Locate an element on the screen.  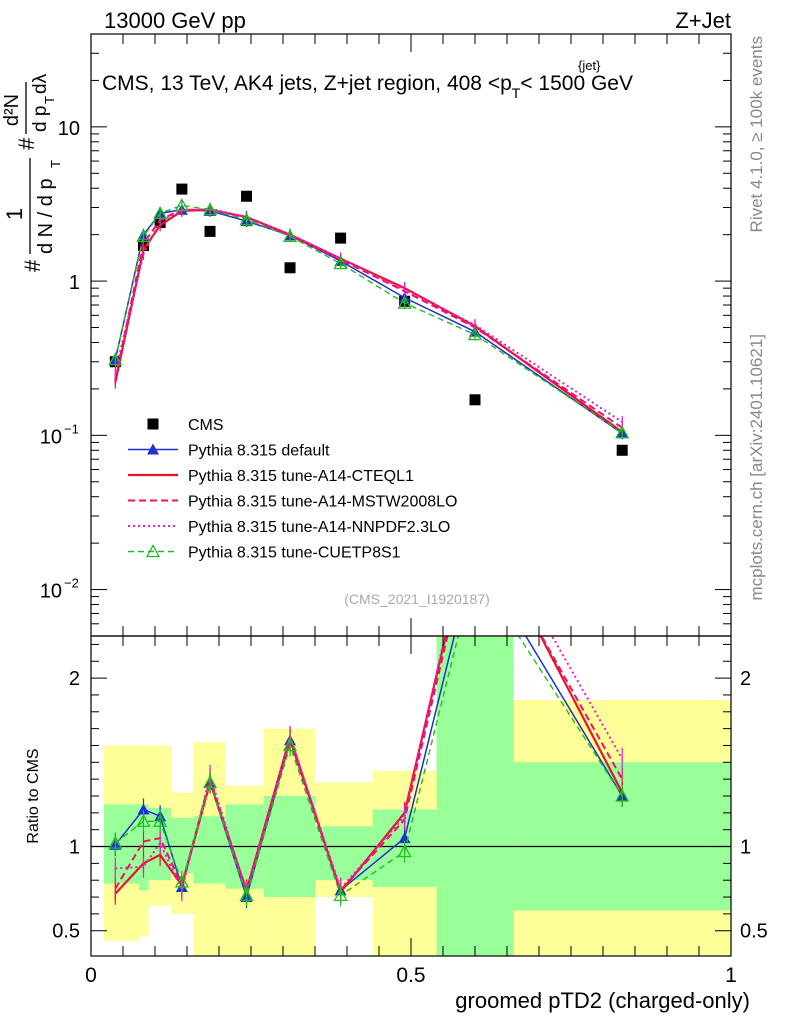
mcplots-label: mcplots.cern.ch [arXiv:2401.10621] is located at coordinates (756, 467).